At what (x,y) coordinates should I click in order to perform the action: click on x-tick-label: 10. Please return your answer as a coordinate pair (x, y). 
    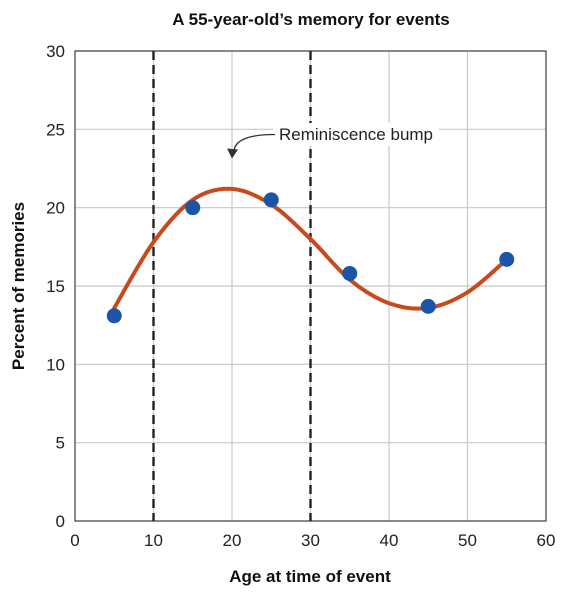
    Looking at the image, I should click on (153, 540).